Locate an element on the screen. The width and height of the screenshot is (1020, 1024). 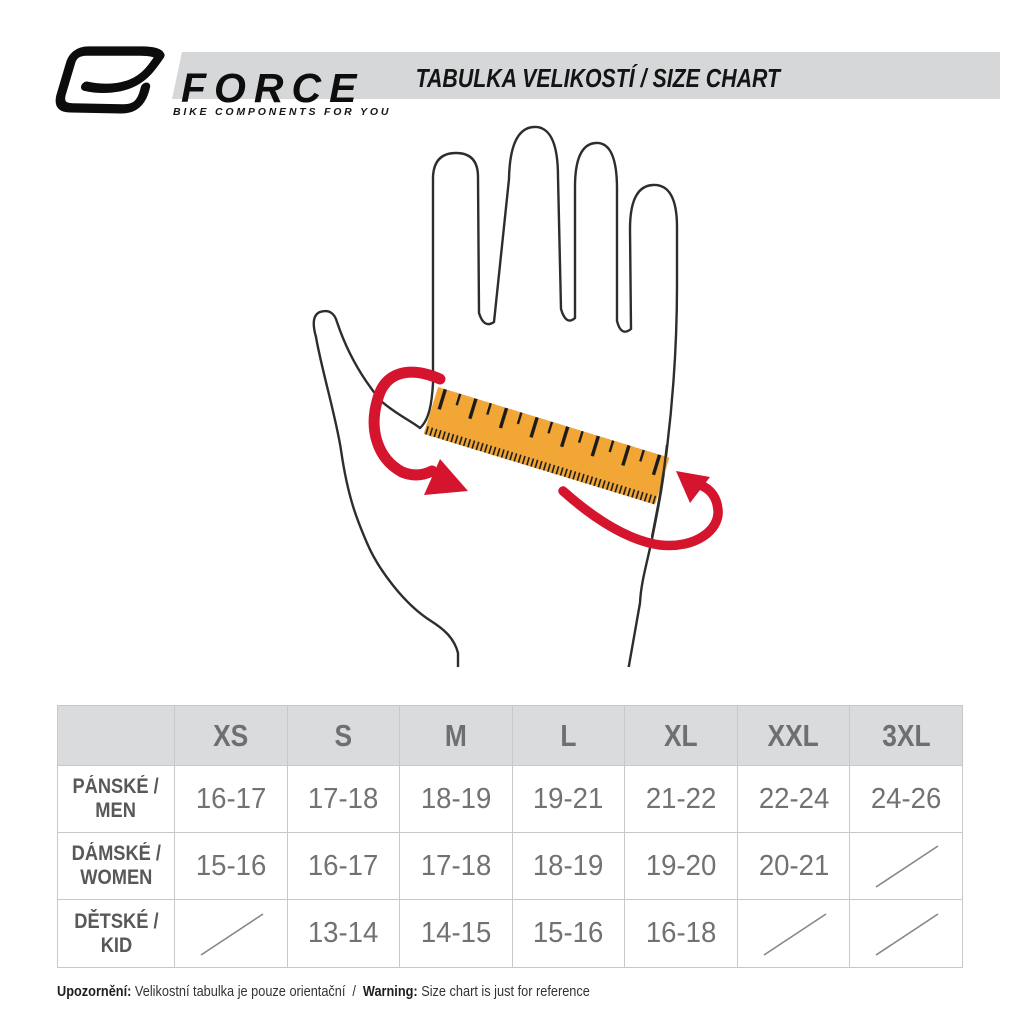
size-col-header: L is located at coordinates (569, 736).